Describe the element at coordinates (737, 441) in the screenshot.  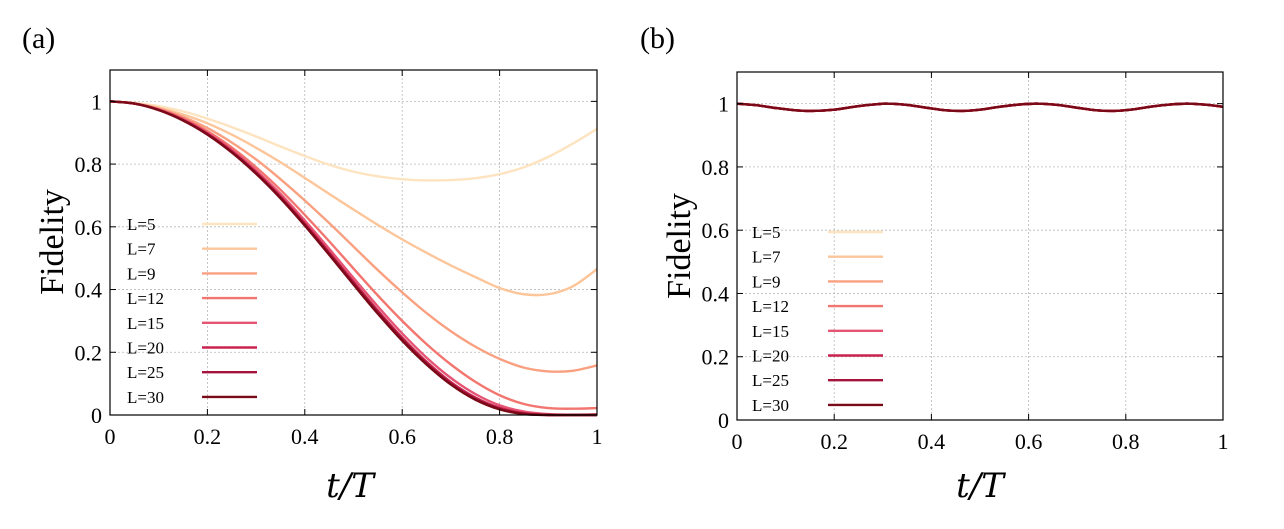
I see `panel-b-x-tick-label: 0` at that location.